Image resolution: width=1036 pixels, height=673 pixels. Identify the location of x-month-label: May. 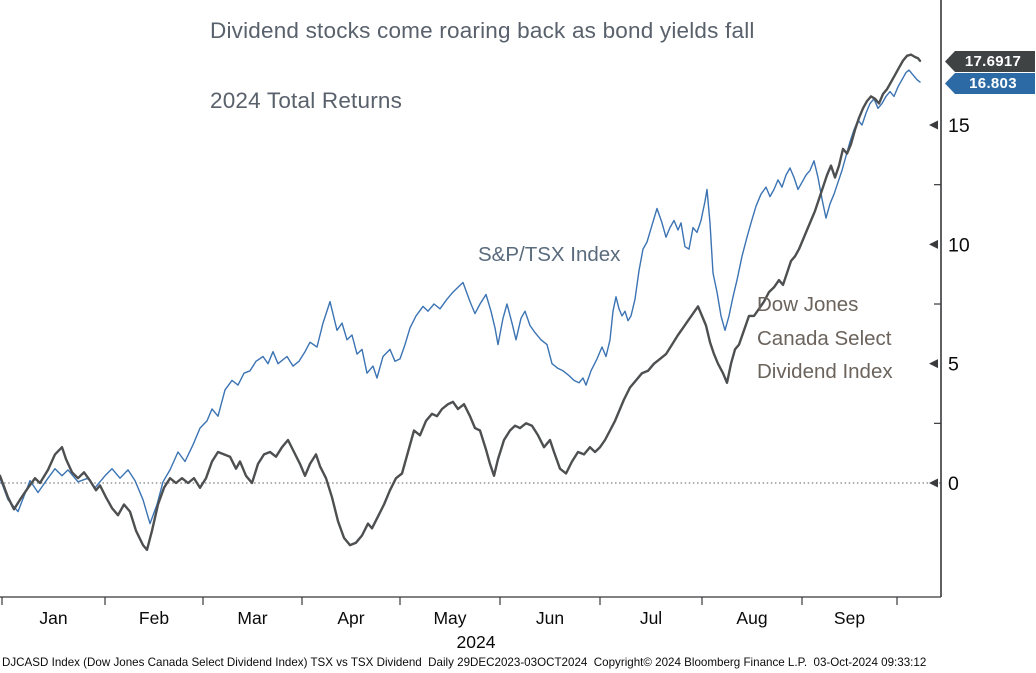
(449, 618).